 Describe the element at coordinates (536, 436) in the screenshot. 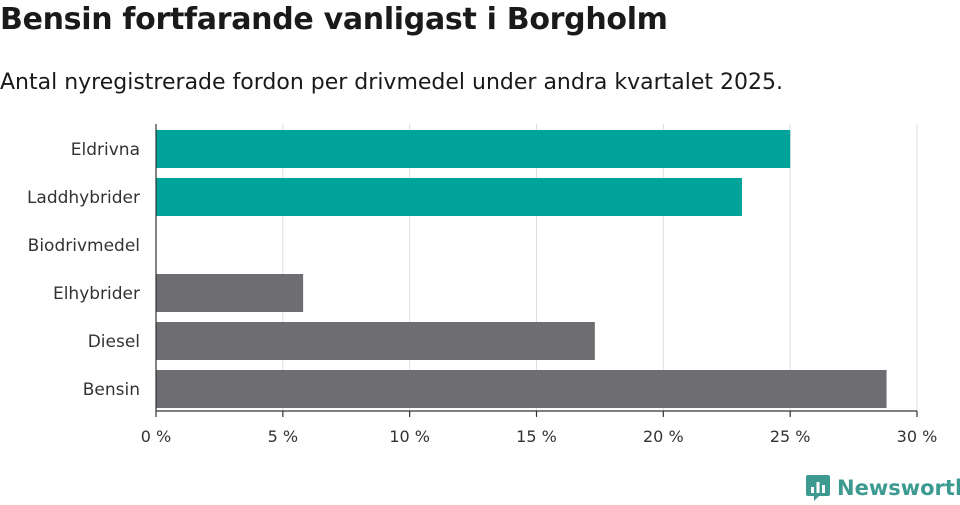

I see `x-tick-label: 15 %` at that location.